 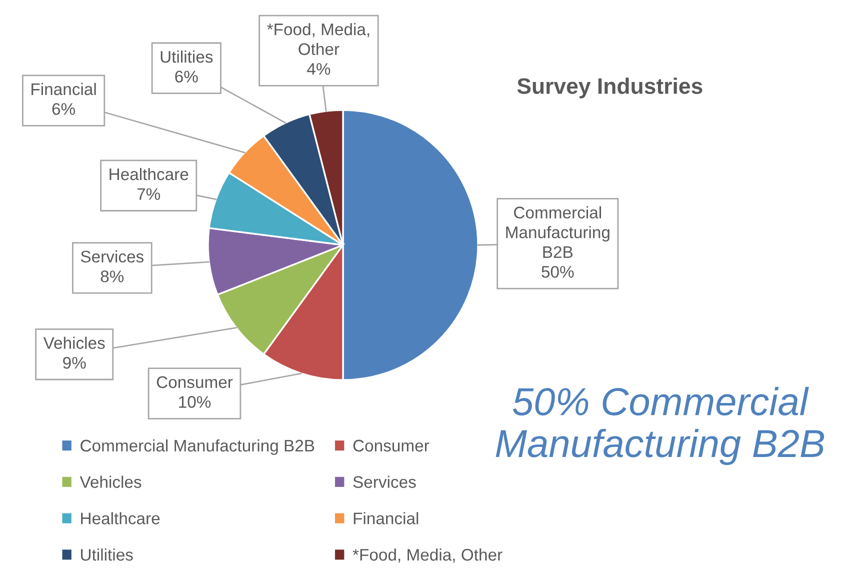 What do you see at coordinates (186, 66) in the screenshot?
I see `data-label: Utilities 6%` at bounding box center [186, 66].